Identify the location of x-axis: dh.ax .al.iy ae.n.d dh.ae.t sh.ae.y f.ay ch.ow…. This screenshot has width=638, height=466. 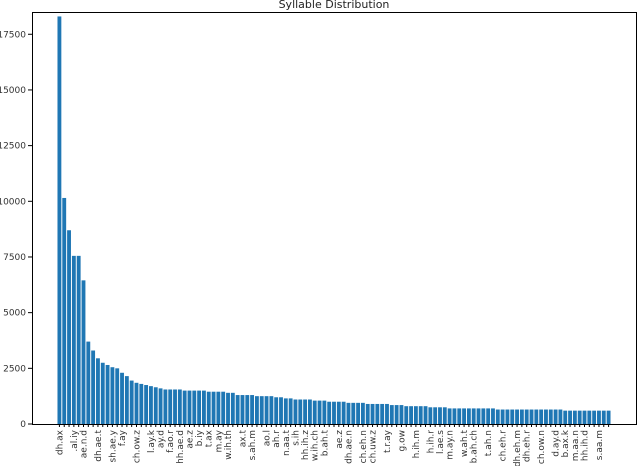
(332, 445).